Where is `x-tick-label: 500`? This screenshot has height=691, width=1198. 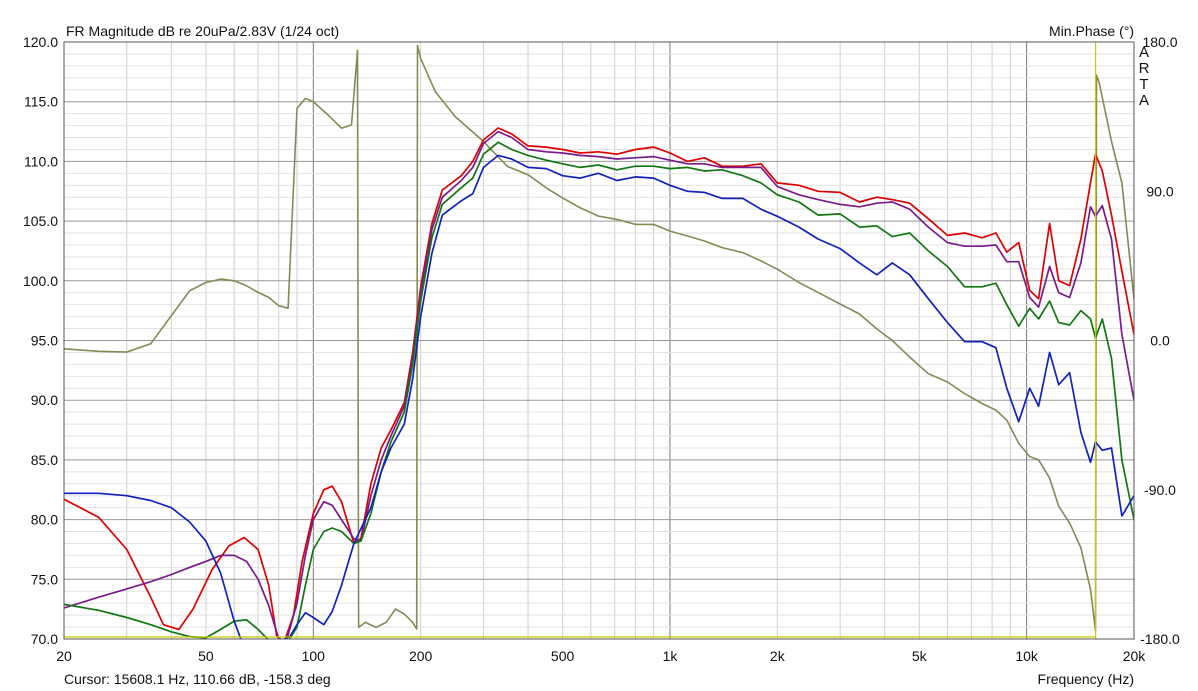 x-tick-label: 500 is located at coordinates (563, 656).